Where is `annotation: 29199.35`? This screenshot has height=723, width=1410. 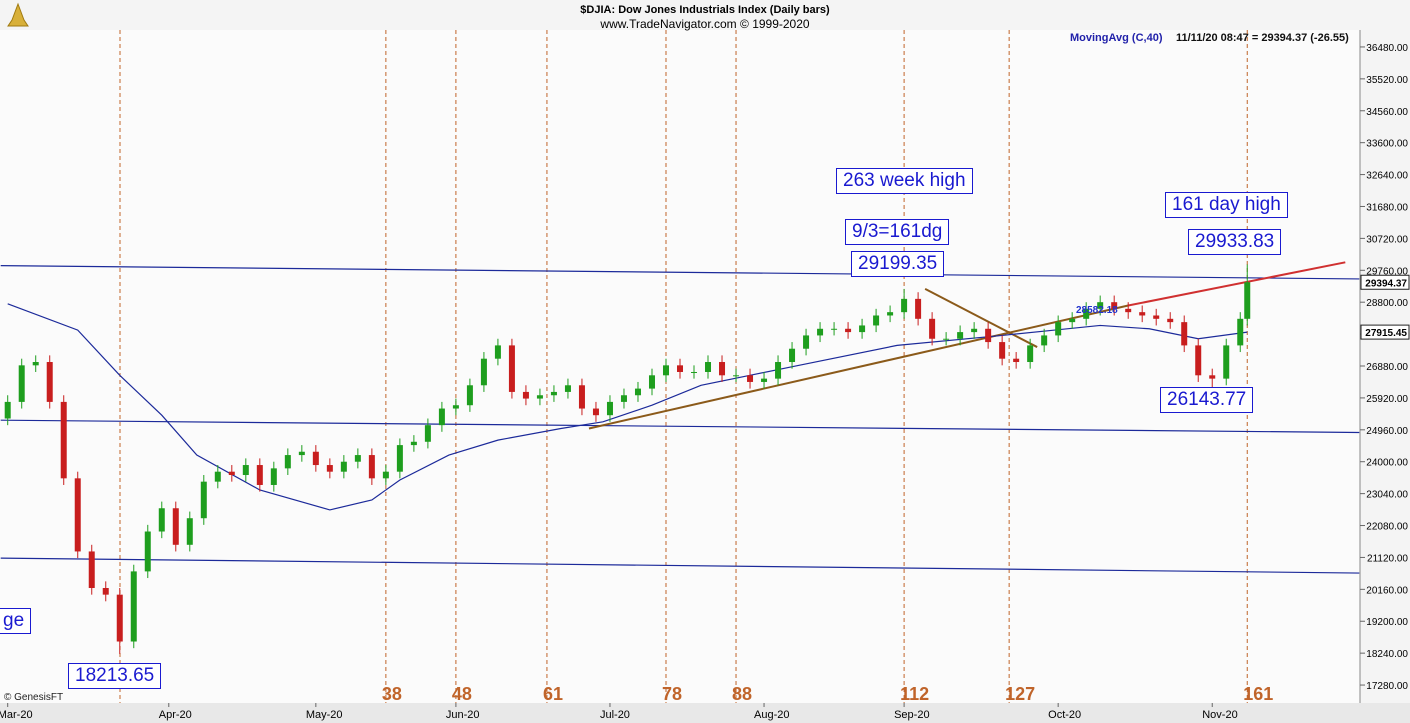
annotation: 29199.35 is located at coordinates (898, 264).